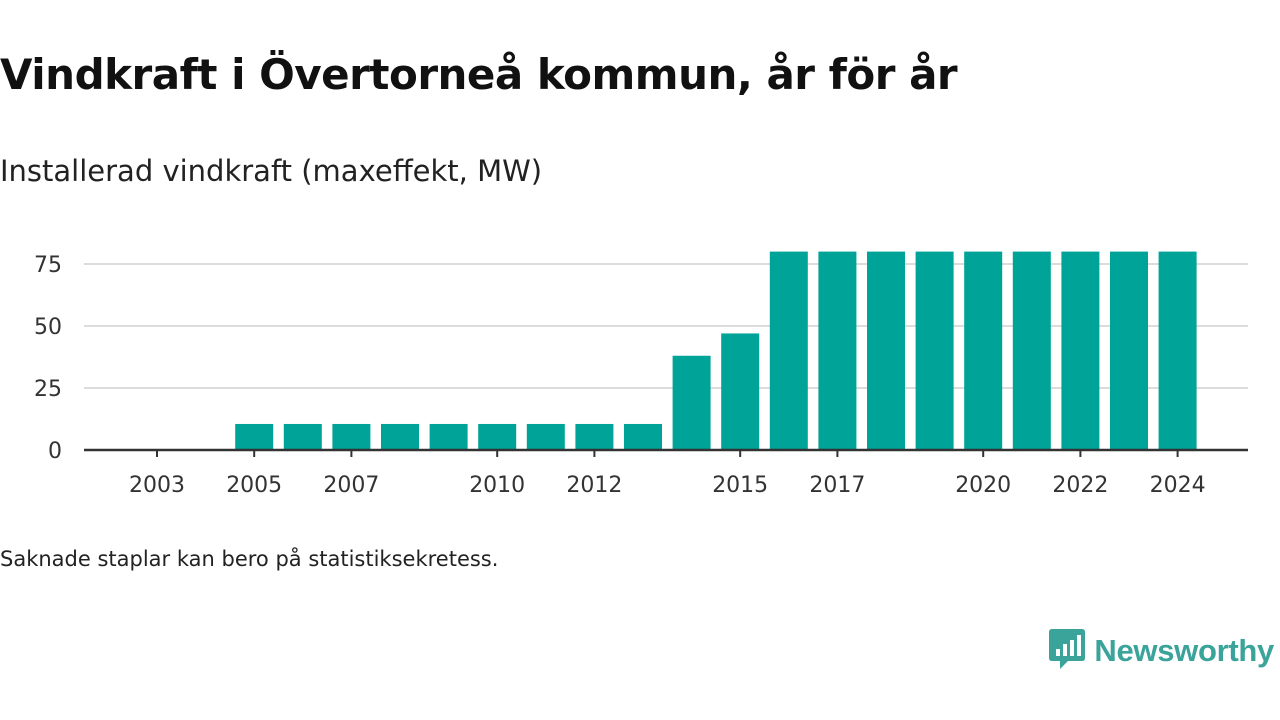  I want to click on bar-2016, so click(788, 350).